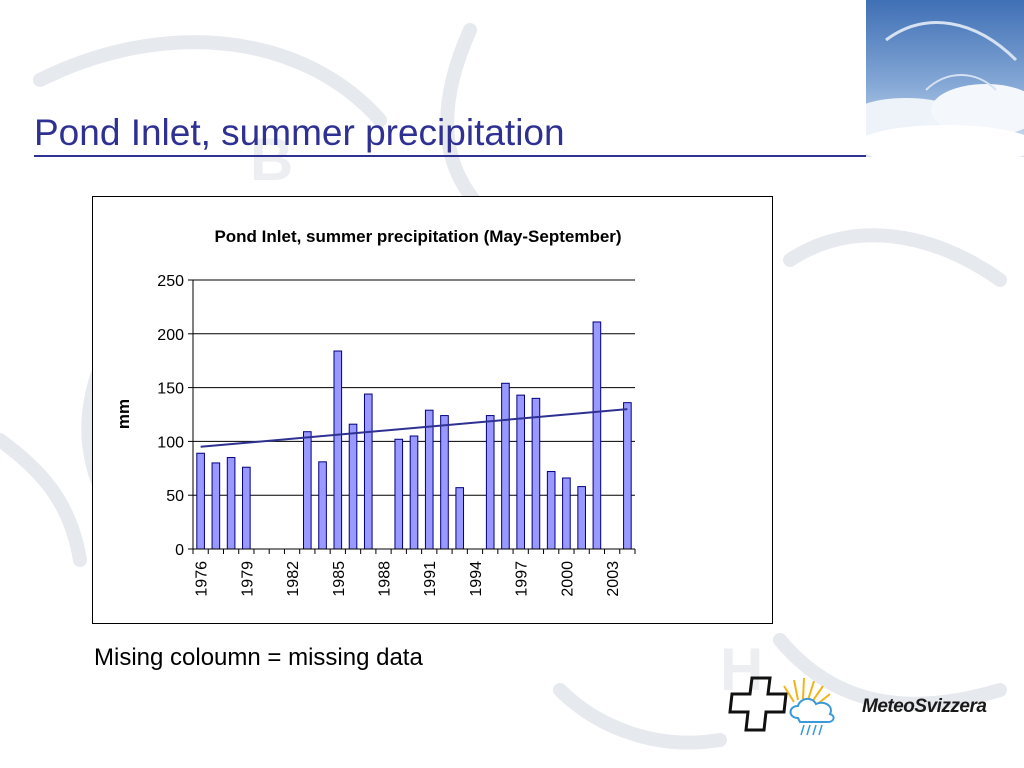  I want to click on y-tick-label: 0, so click(179, 550).